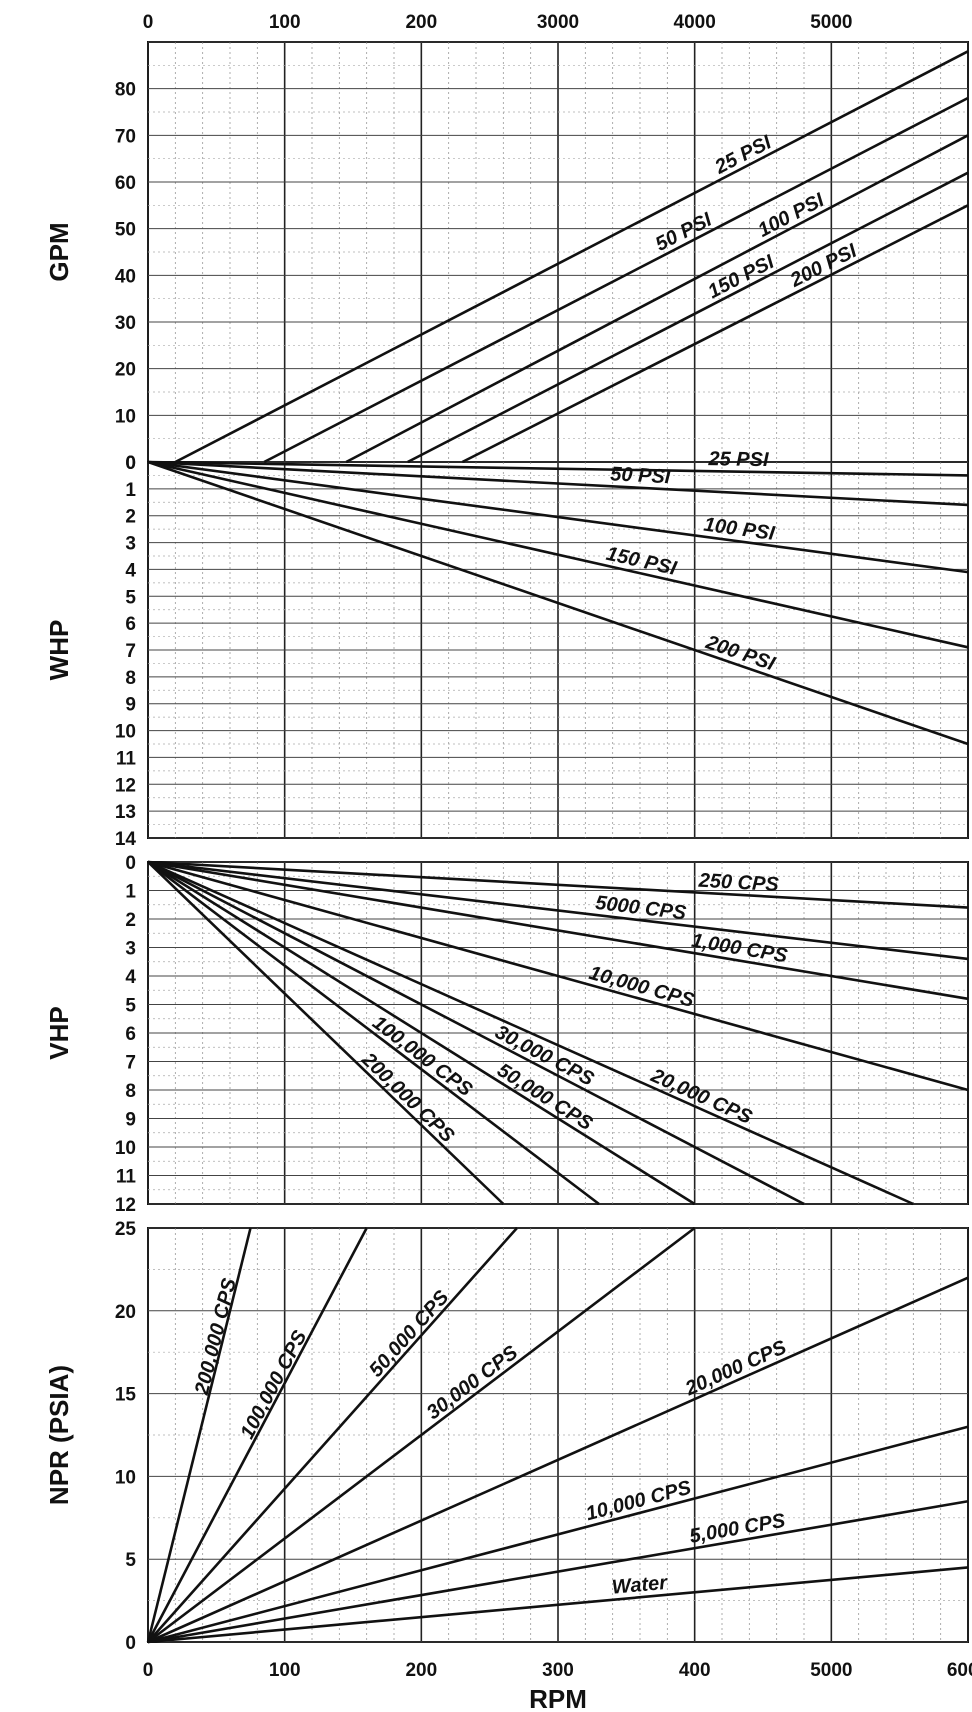  Describe the element at coordinates (125, 370) in the screenshot. I see `ytick-label-gpm: 20` at that location.